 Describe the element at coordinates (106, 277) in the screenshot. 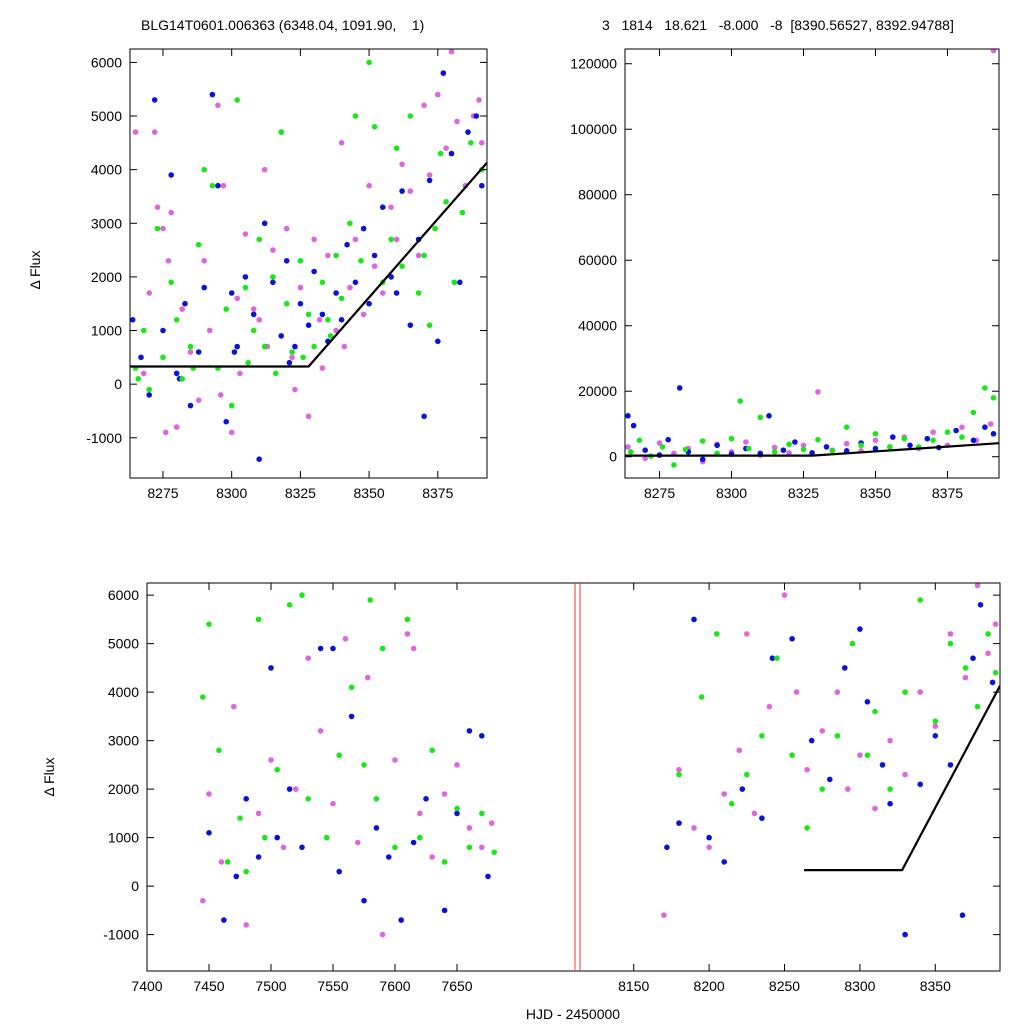

I see `y-tick-label: 2000` at that location.